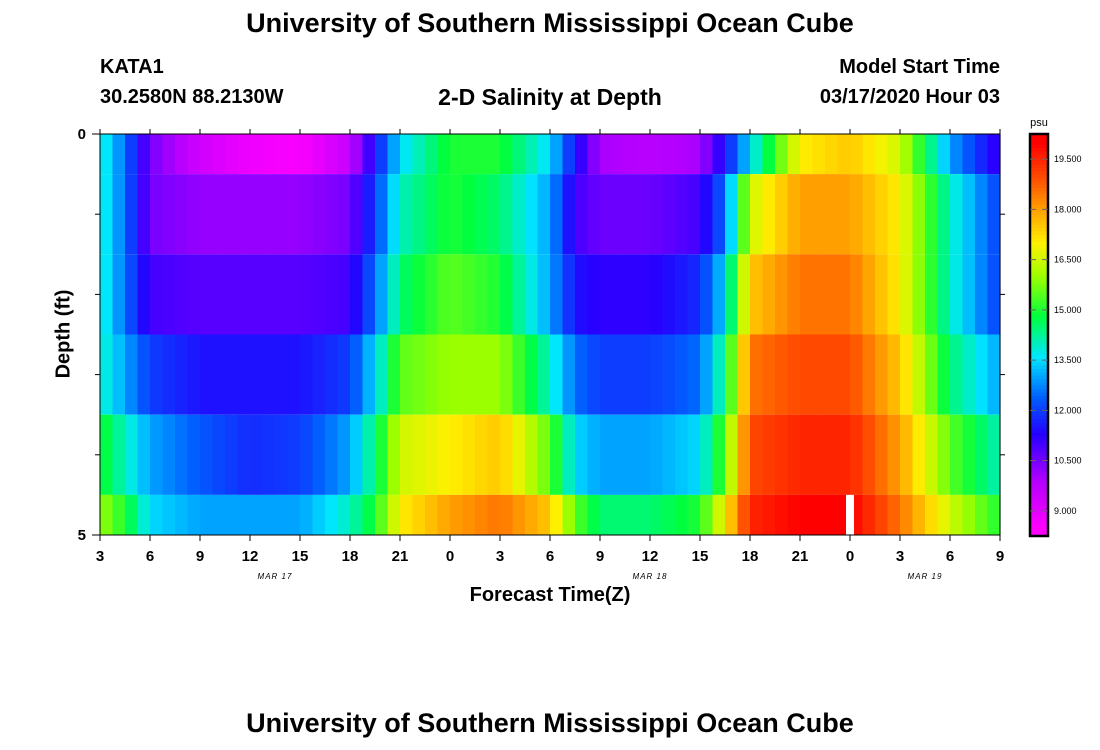  What do you see at coordinates (1065, 511) in the screenshot?
I see `colorbar-tick-label: 9.000` at bounding box center [1065, 511].